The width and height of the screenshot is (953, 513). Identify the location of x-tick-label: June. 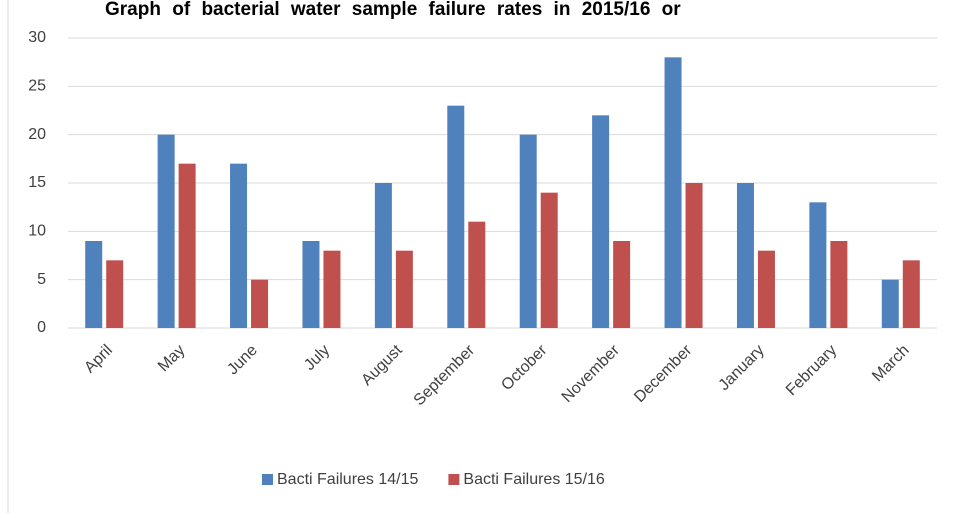
(242, 360).